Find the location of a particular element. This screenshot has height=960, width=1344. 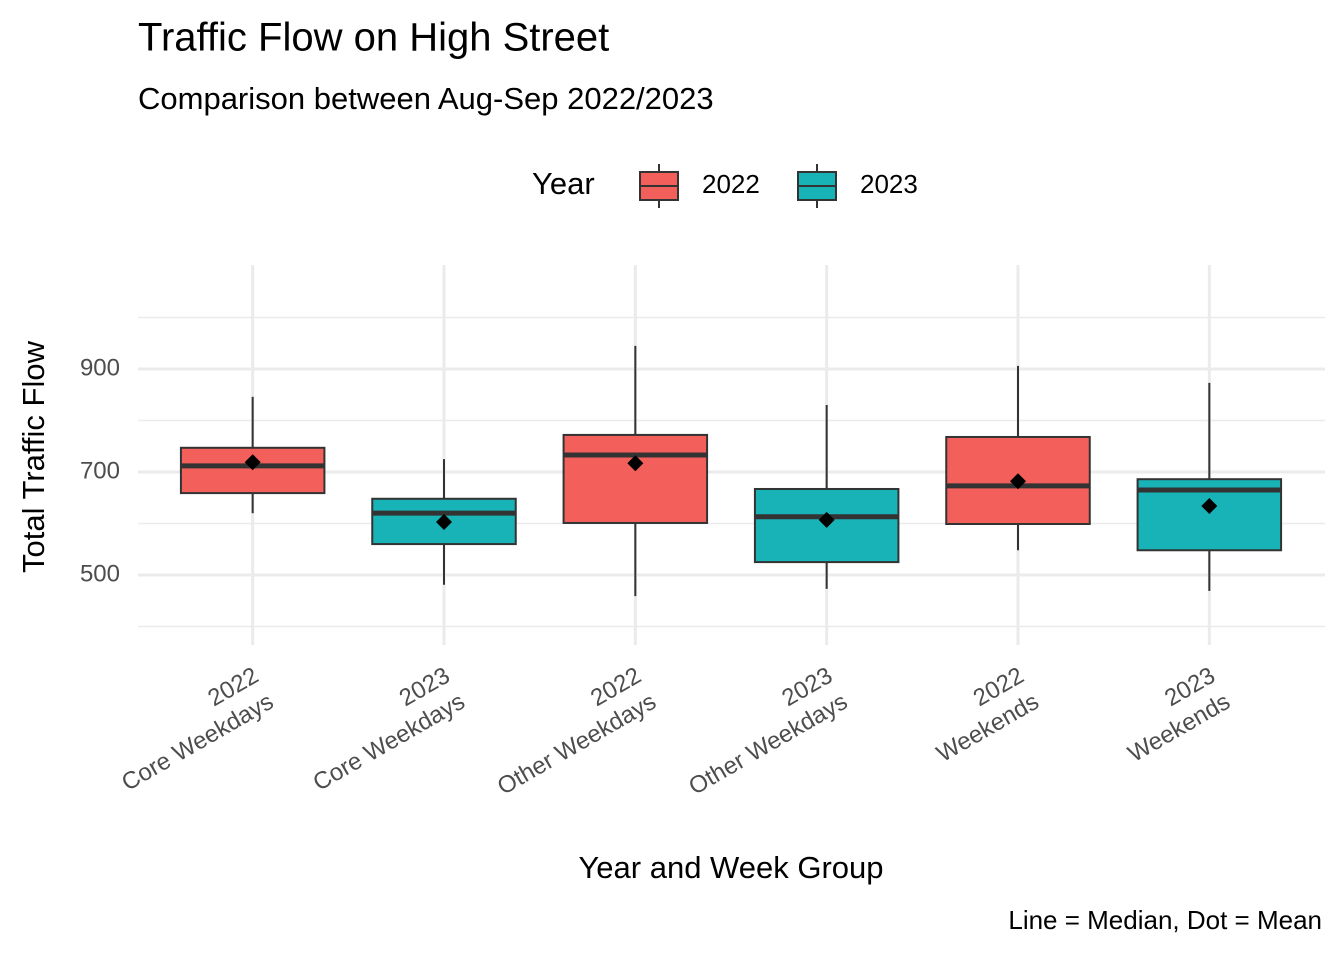

x-tick-label: 2022Core Weekdays is located at coordinates (190, 729).